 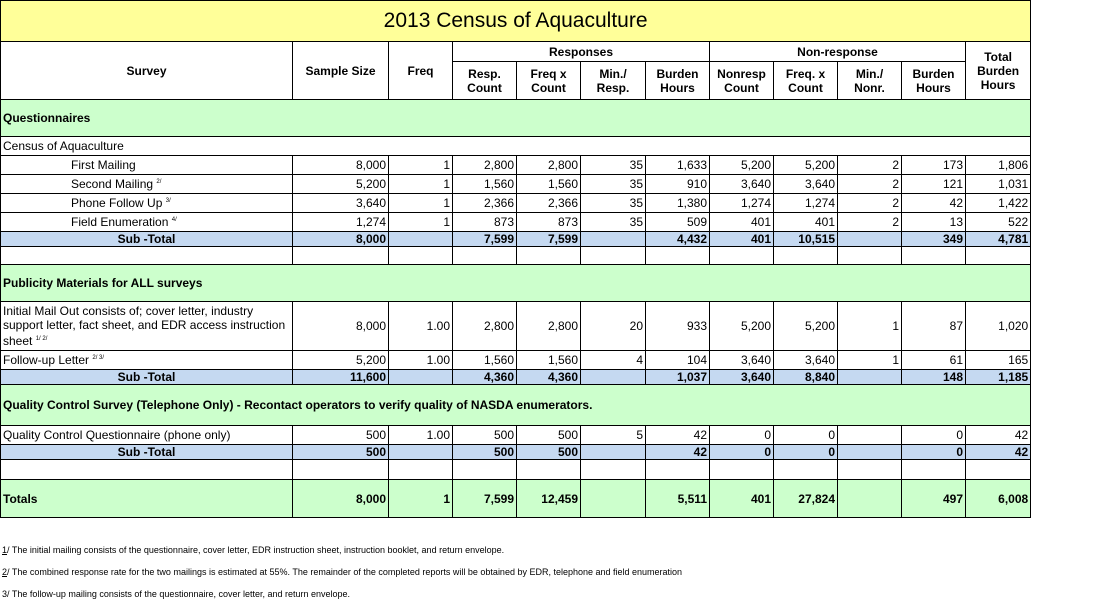 I want to click on cell: 173, so click(x=933, y=165).